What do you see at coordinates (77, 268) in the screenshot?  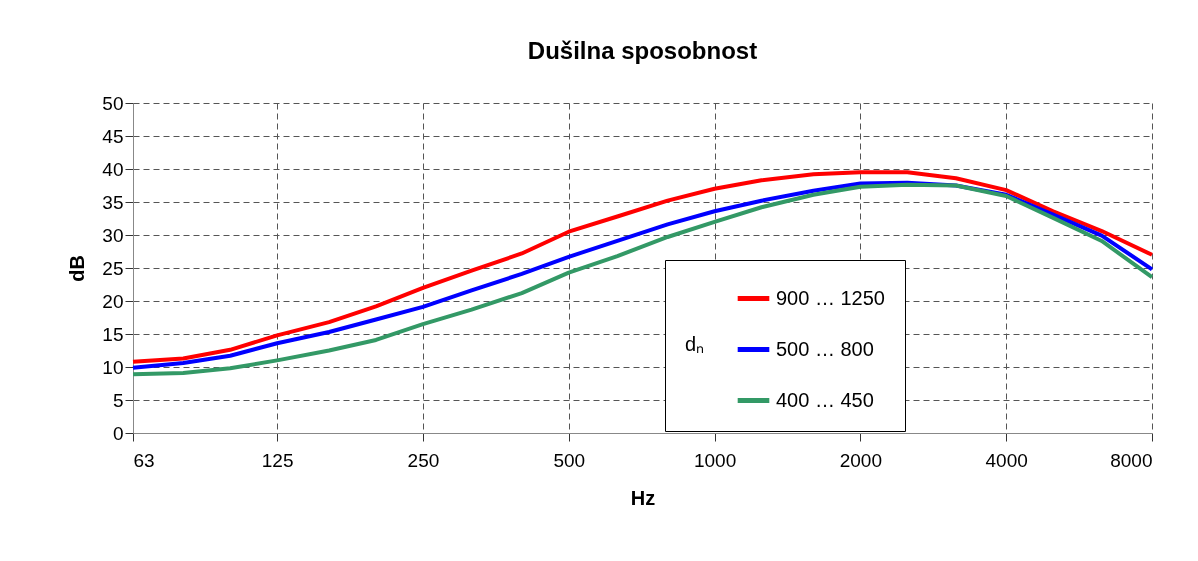 I see `y-axis-title: dB` at bounding box center [77, 268].